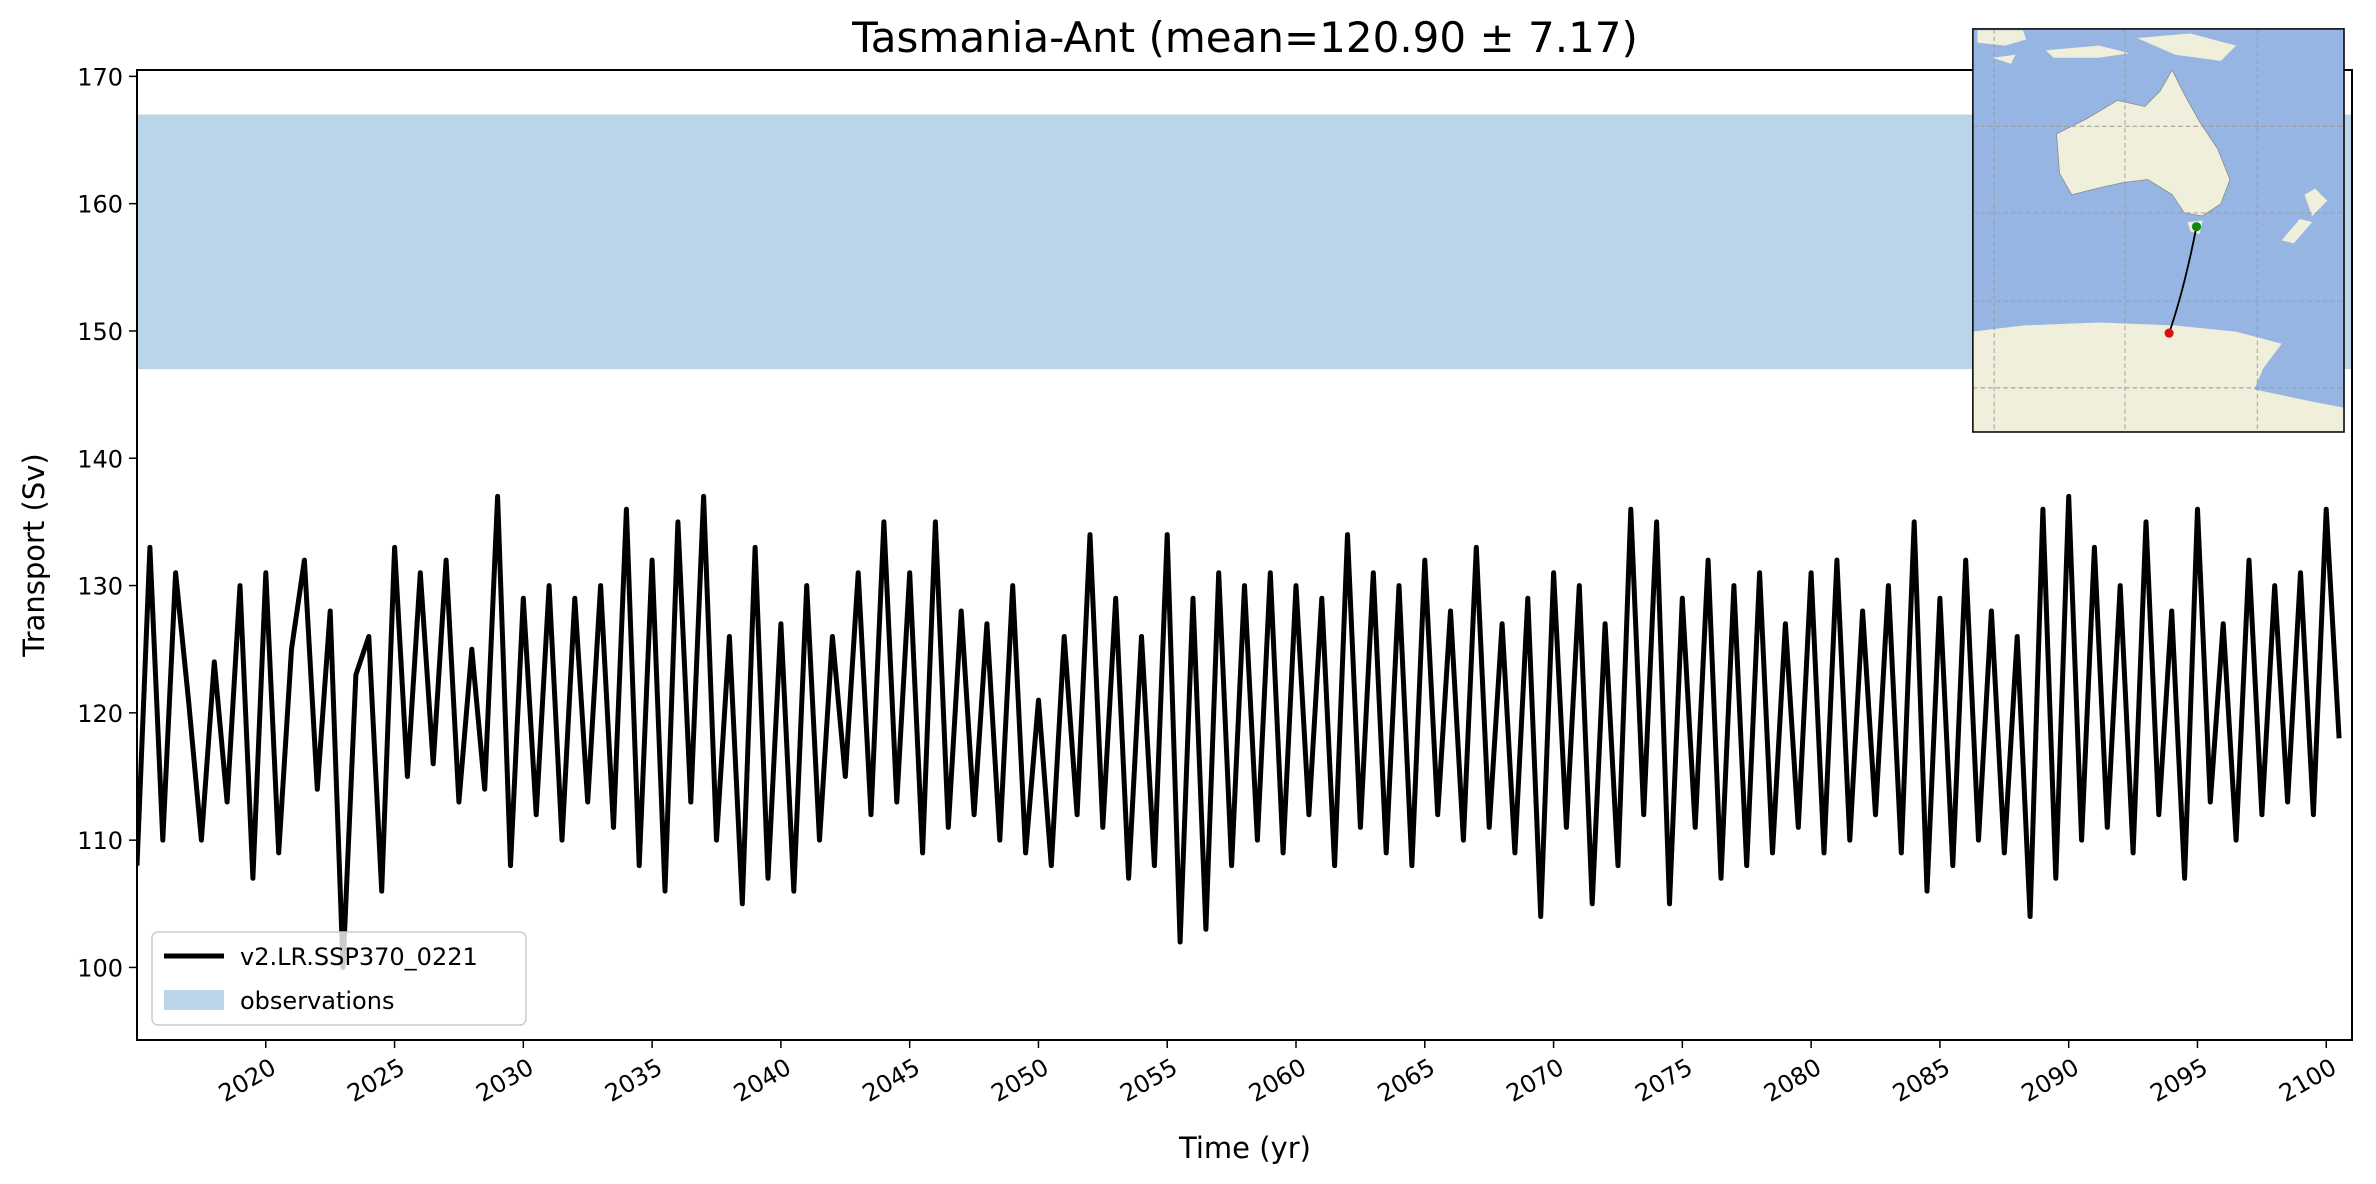 This screenshot has width=2376, height=1184. I want to click on section-end, so click(2169, 333).